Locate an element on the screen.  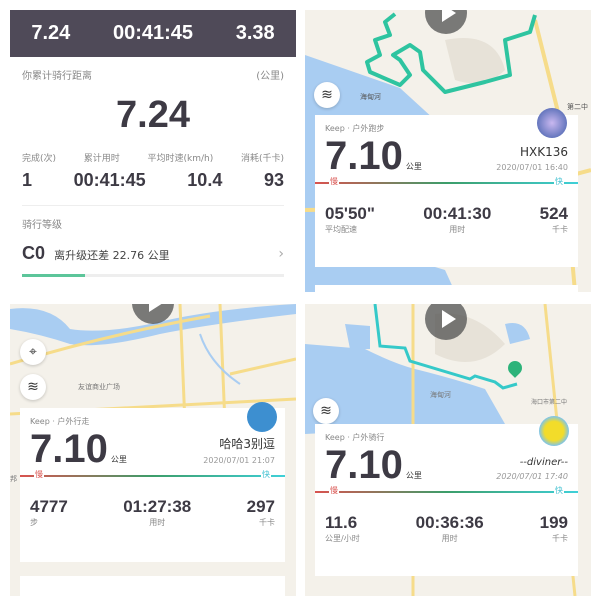
activity-type: Keep · 户外行走 is located at coordinates (60, 421).